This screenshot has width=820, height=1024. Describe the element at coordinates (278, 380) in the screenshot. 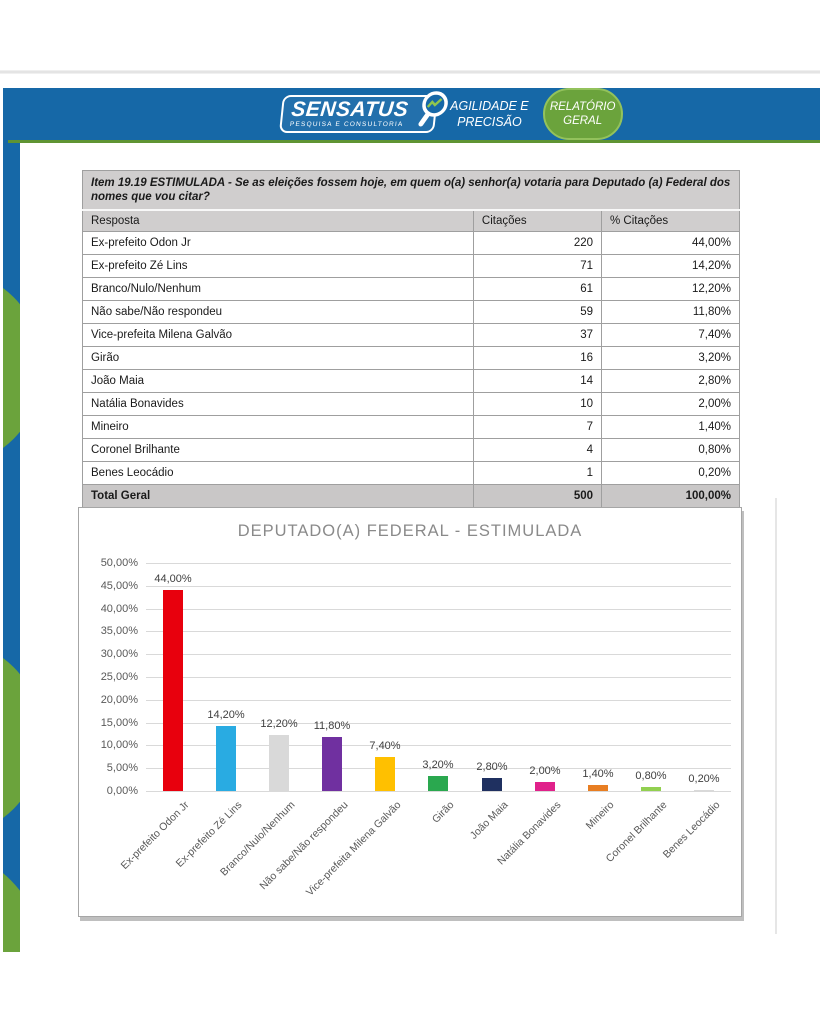

I see `cell-resposta: João Maia` at that location.